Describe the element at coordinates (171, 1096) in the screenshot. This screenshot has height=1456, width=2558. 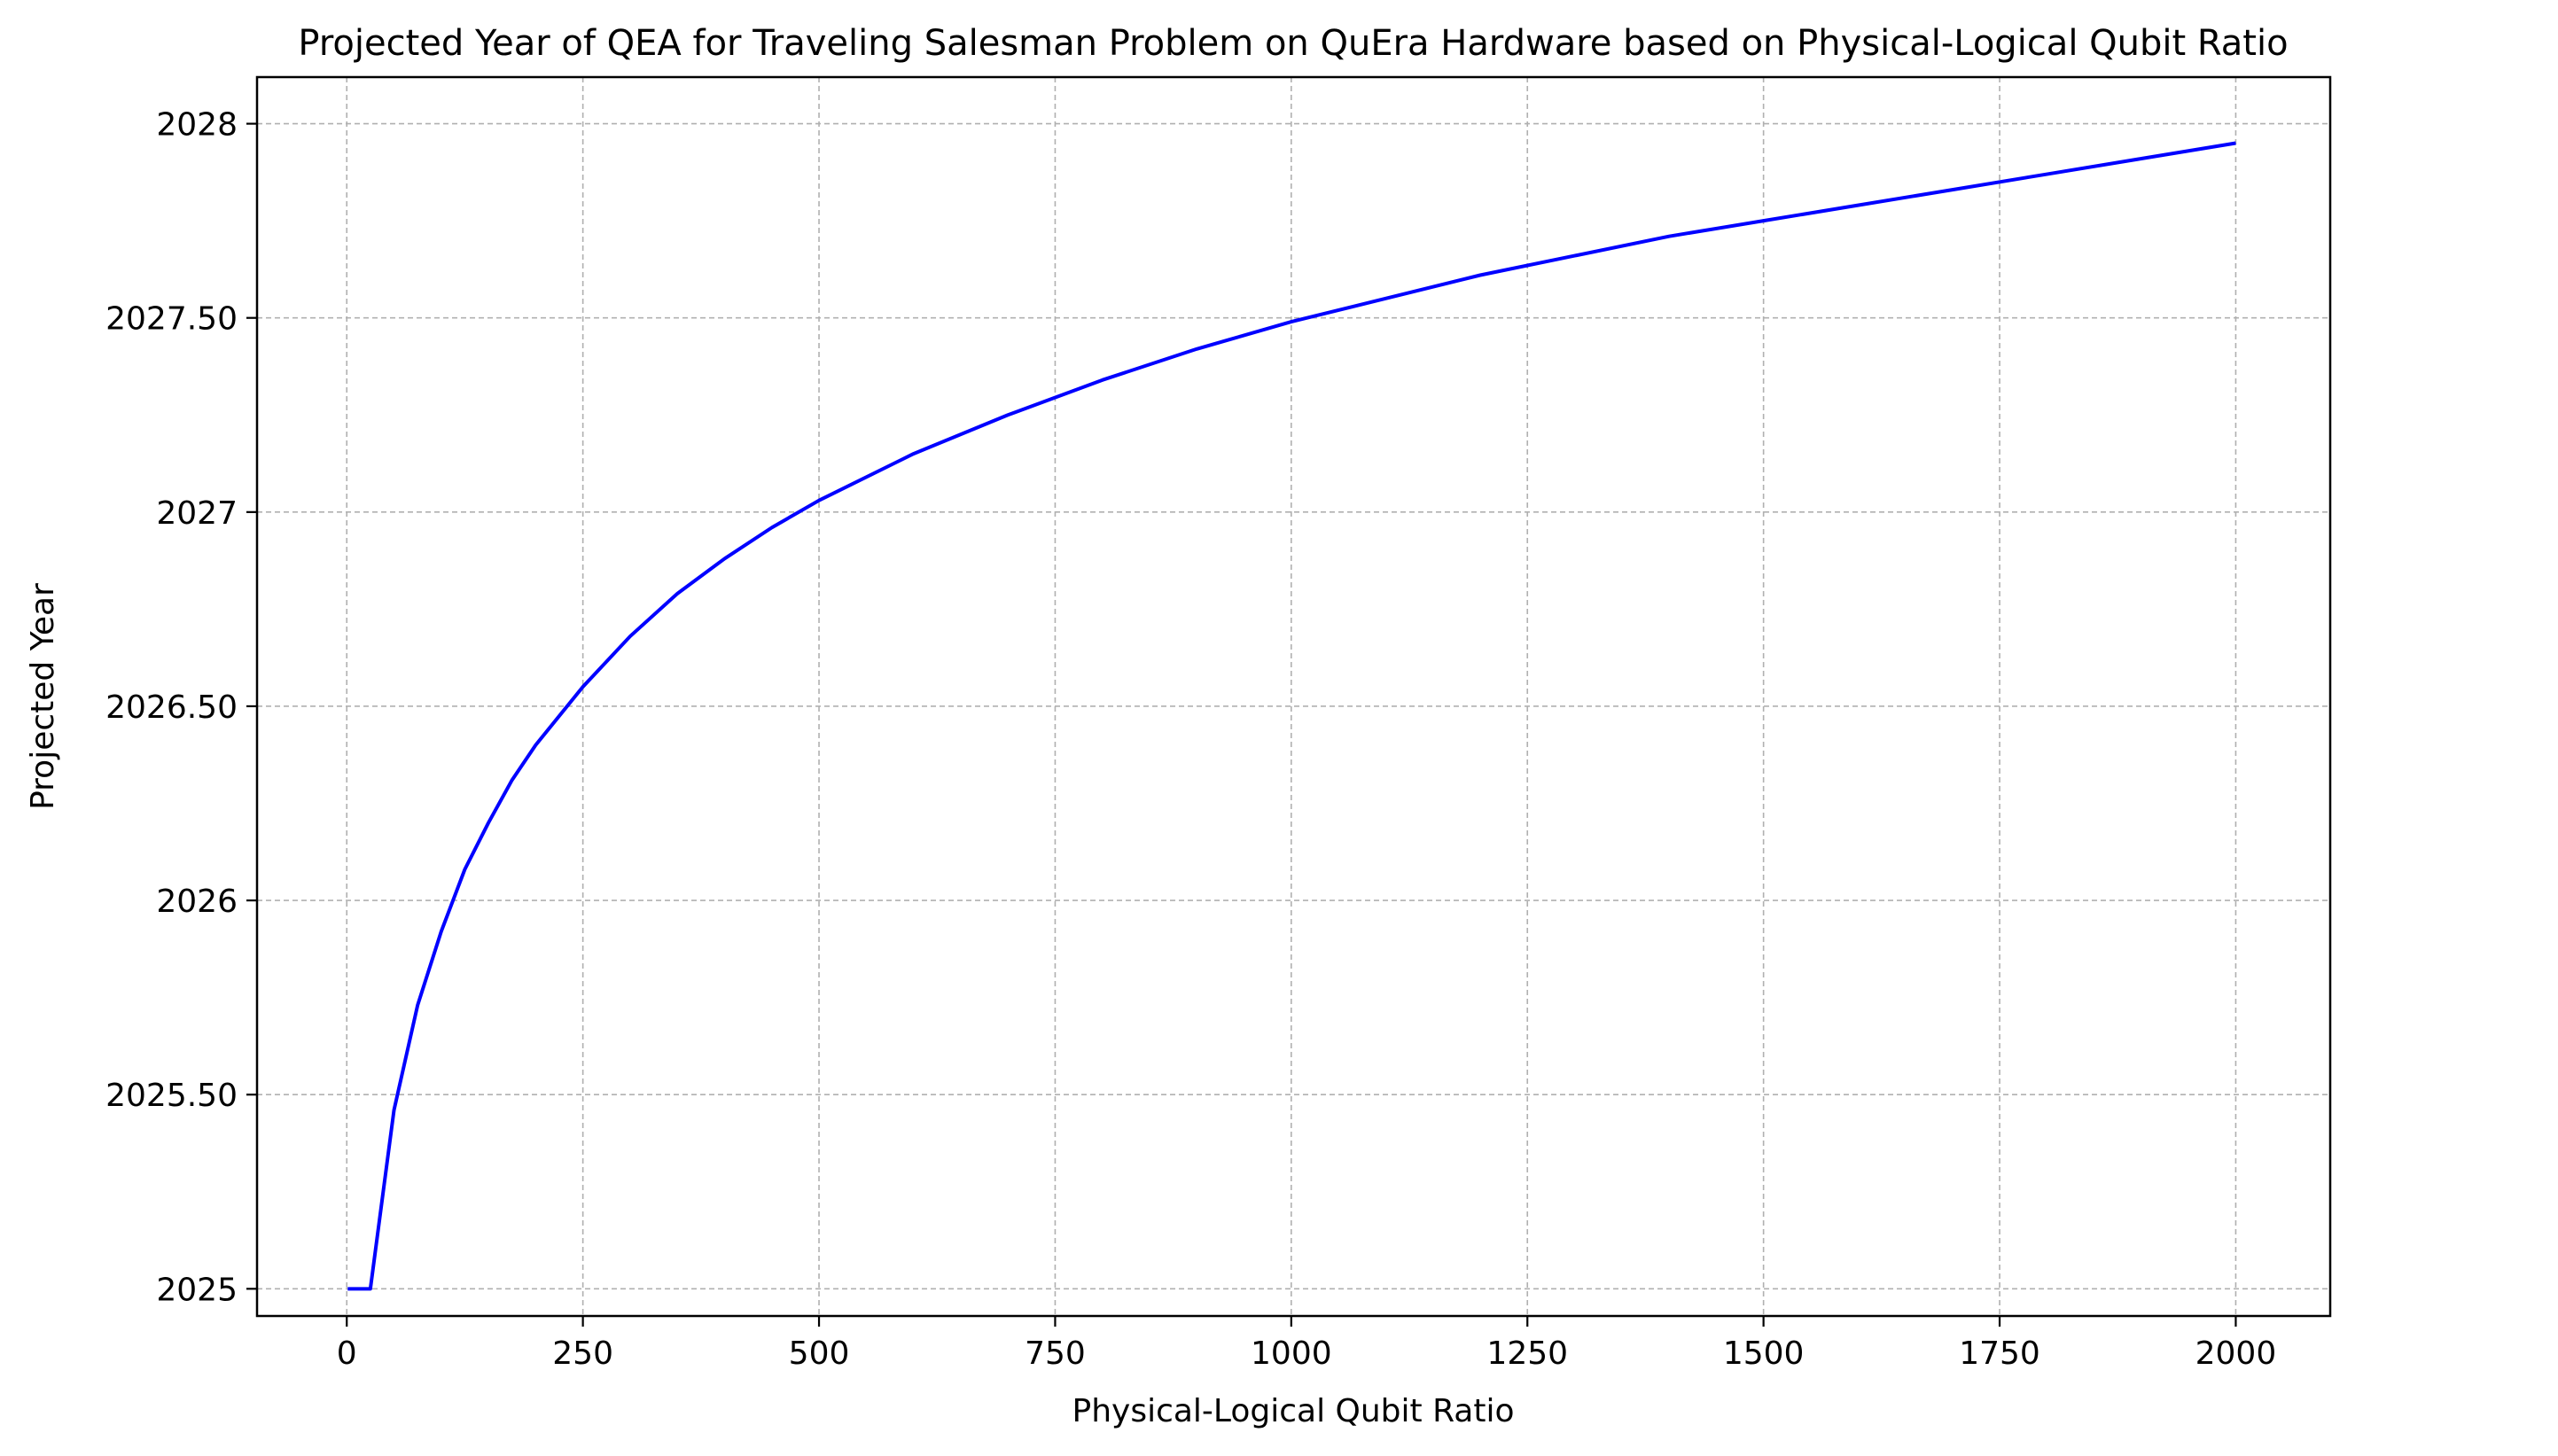
I see `y-tick-label: 2025.50` at that location.